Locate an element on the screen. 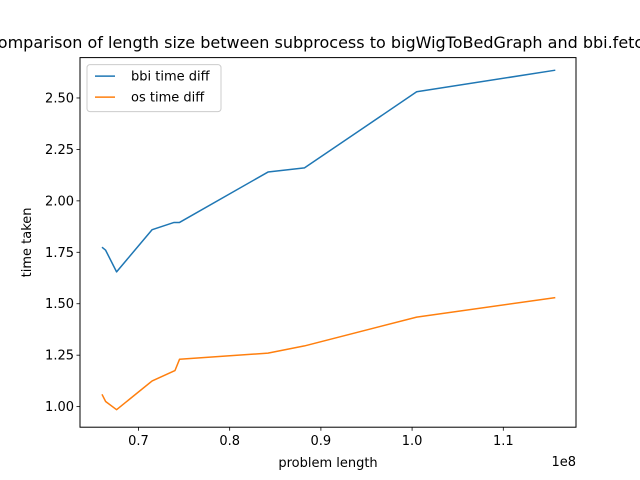 The image size is (640, 480). legend-label-1: os time diff is located at coordinates (168, 98).